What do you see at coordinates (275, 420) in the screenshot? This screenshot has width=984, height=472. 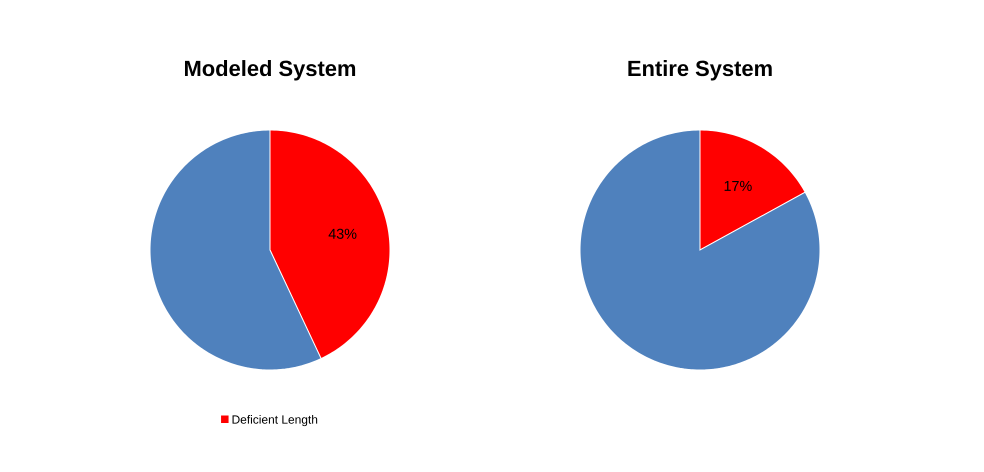 I see `legend-label: Deficient Length` at bounding box center [275, 420].